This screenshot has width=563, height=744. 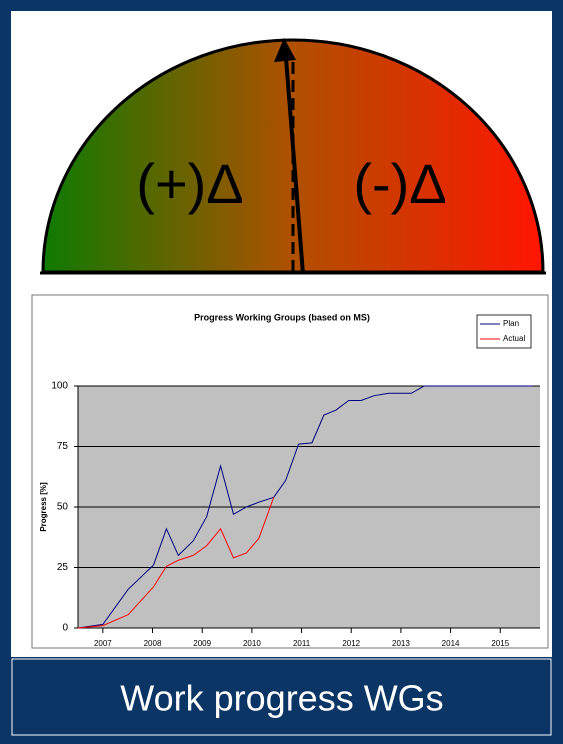 I want to click on x-tick-label: 2008, so click(x=153, y=643).